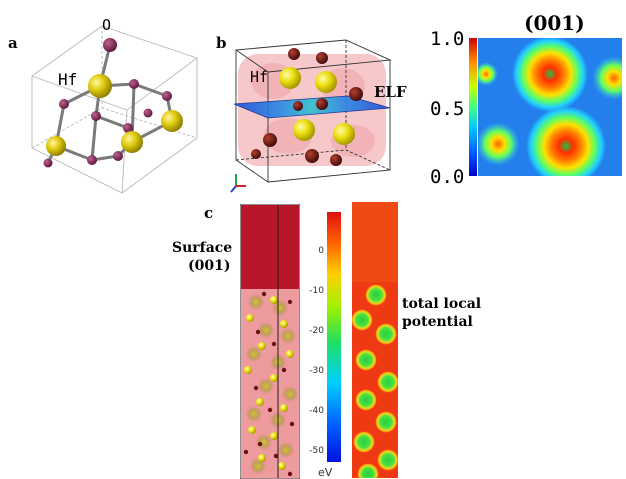  I want to click on elf-tick-bot: 0.0, so click(447, 177).